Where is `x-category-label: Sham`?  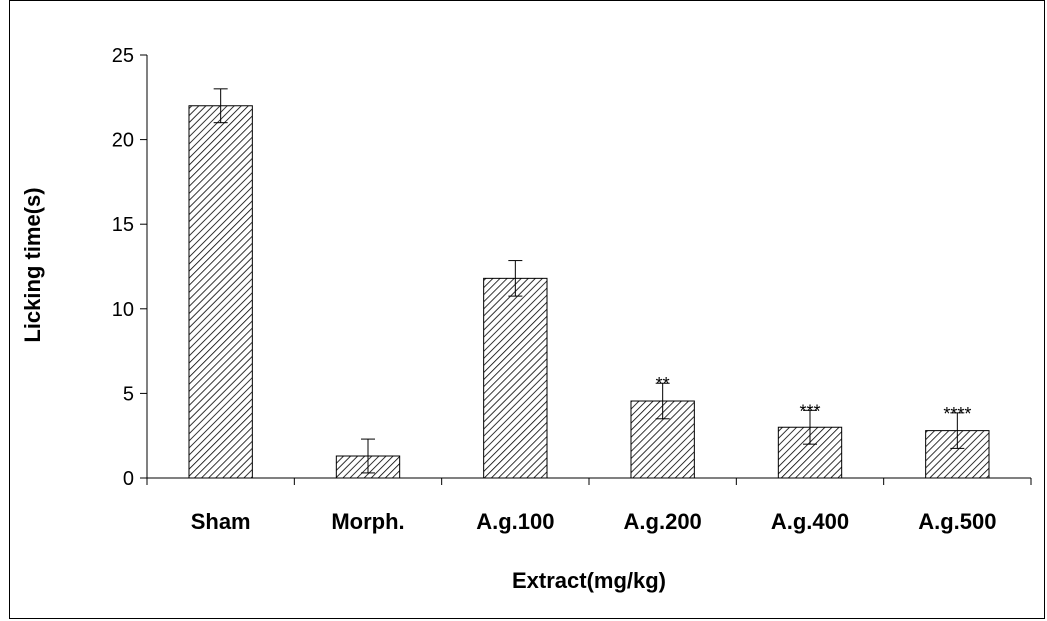
x-category-label: Sham is located at coordinates (221, 521).